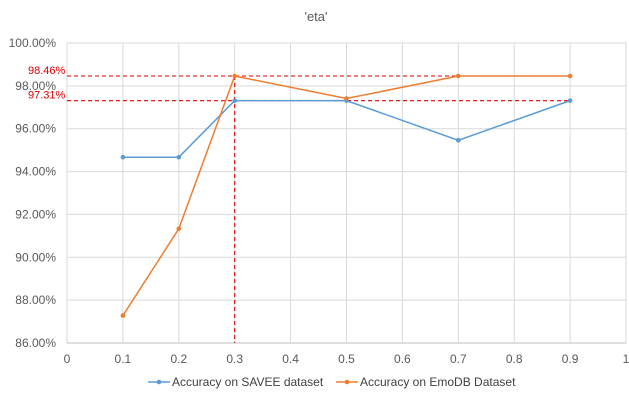  Describe the element at coordinates (626, 359) in the screenshot. I see `x-tick-label: 1` at that location.